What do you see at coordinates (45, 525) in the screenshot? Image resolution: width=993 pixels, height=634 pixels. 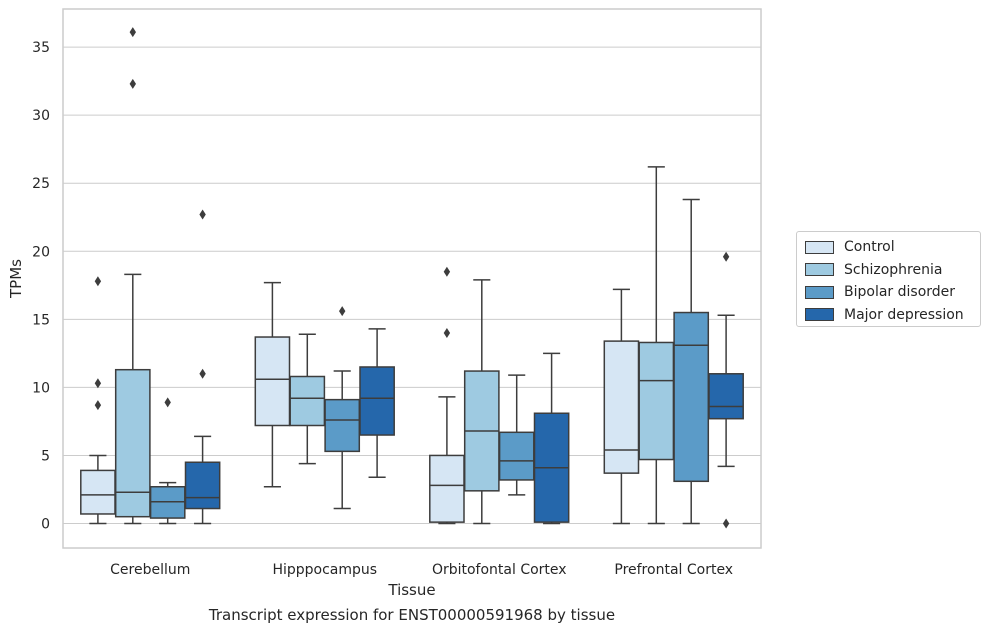 I see `y-tick-label: 0` at bounding box center [45, 525].